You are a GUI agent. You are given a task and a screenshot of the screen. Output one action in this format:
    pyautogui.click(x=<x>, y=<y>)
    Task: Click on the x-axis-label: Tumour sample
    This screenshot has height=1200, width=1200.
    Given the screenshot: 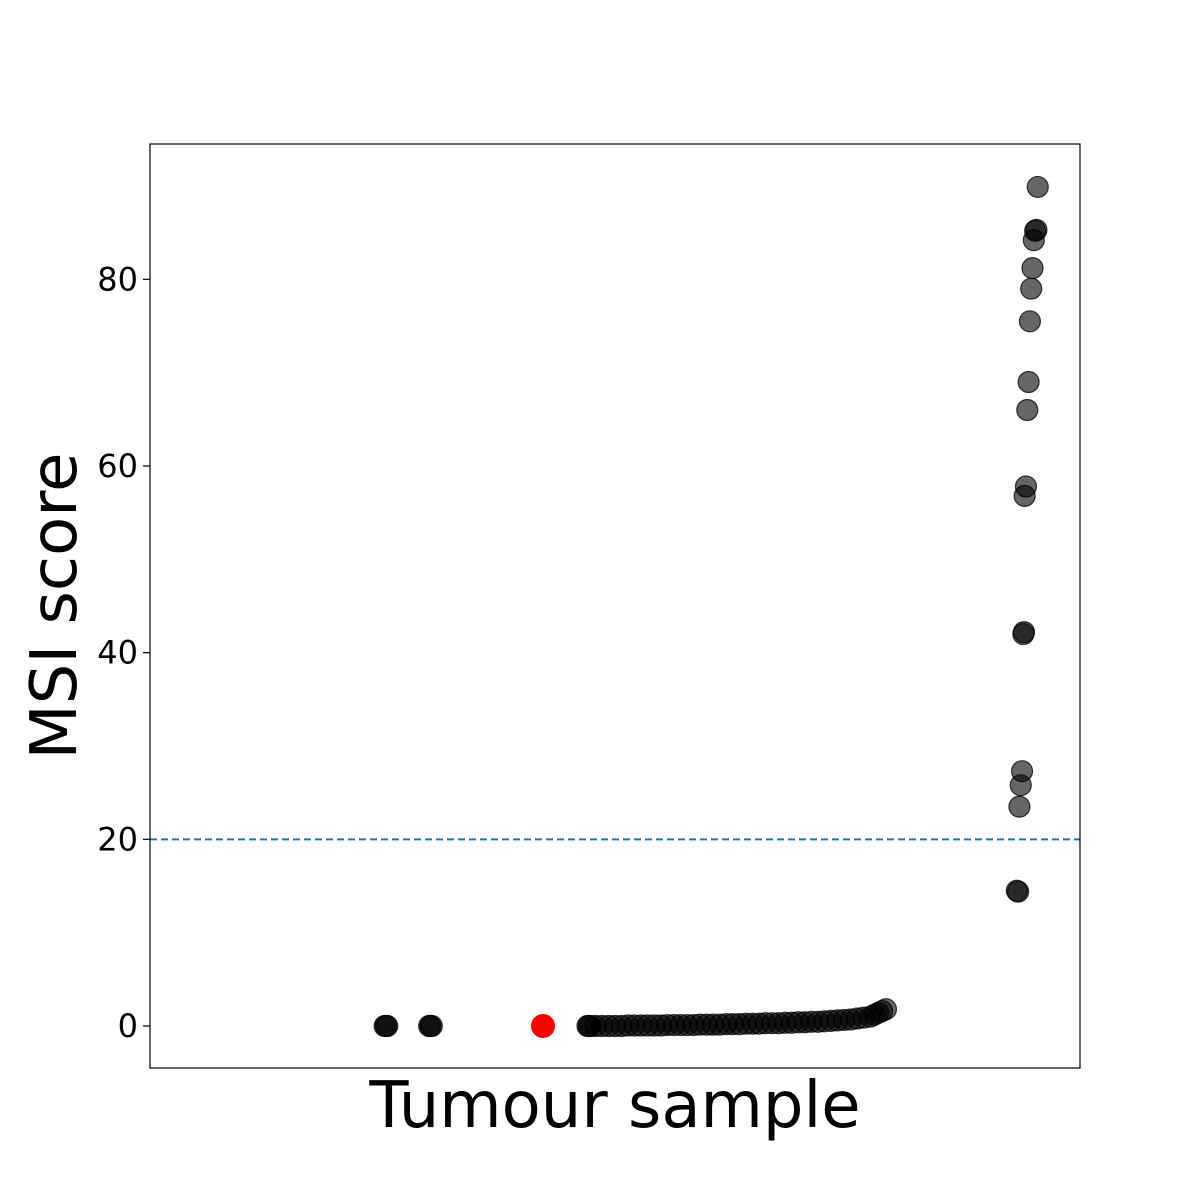 What is the action you would take?
    pyautogui.click(x=614, y=1106)
    